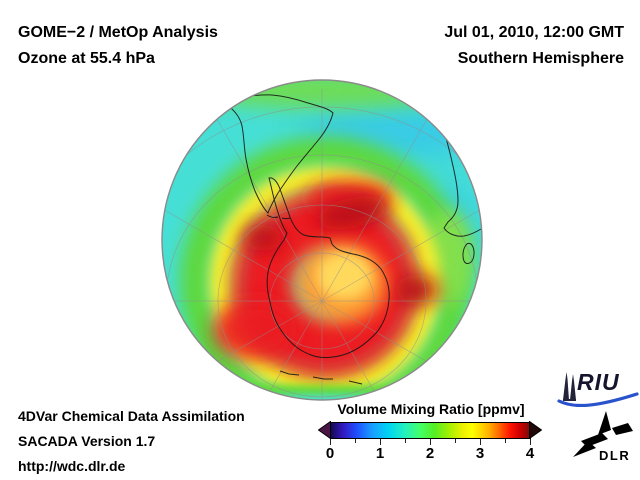  What do you see at coordinates (468, 253) in the screenshot?
I see `madagascar-coastline` at bounding box center [468, 253].